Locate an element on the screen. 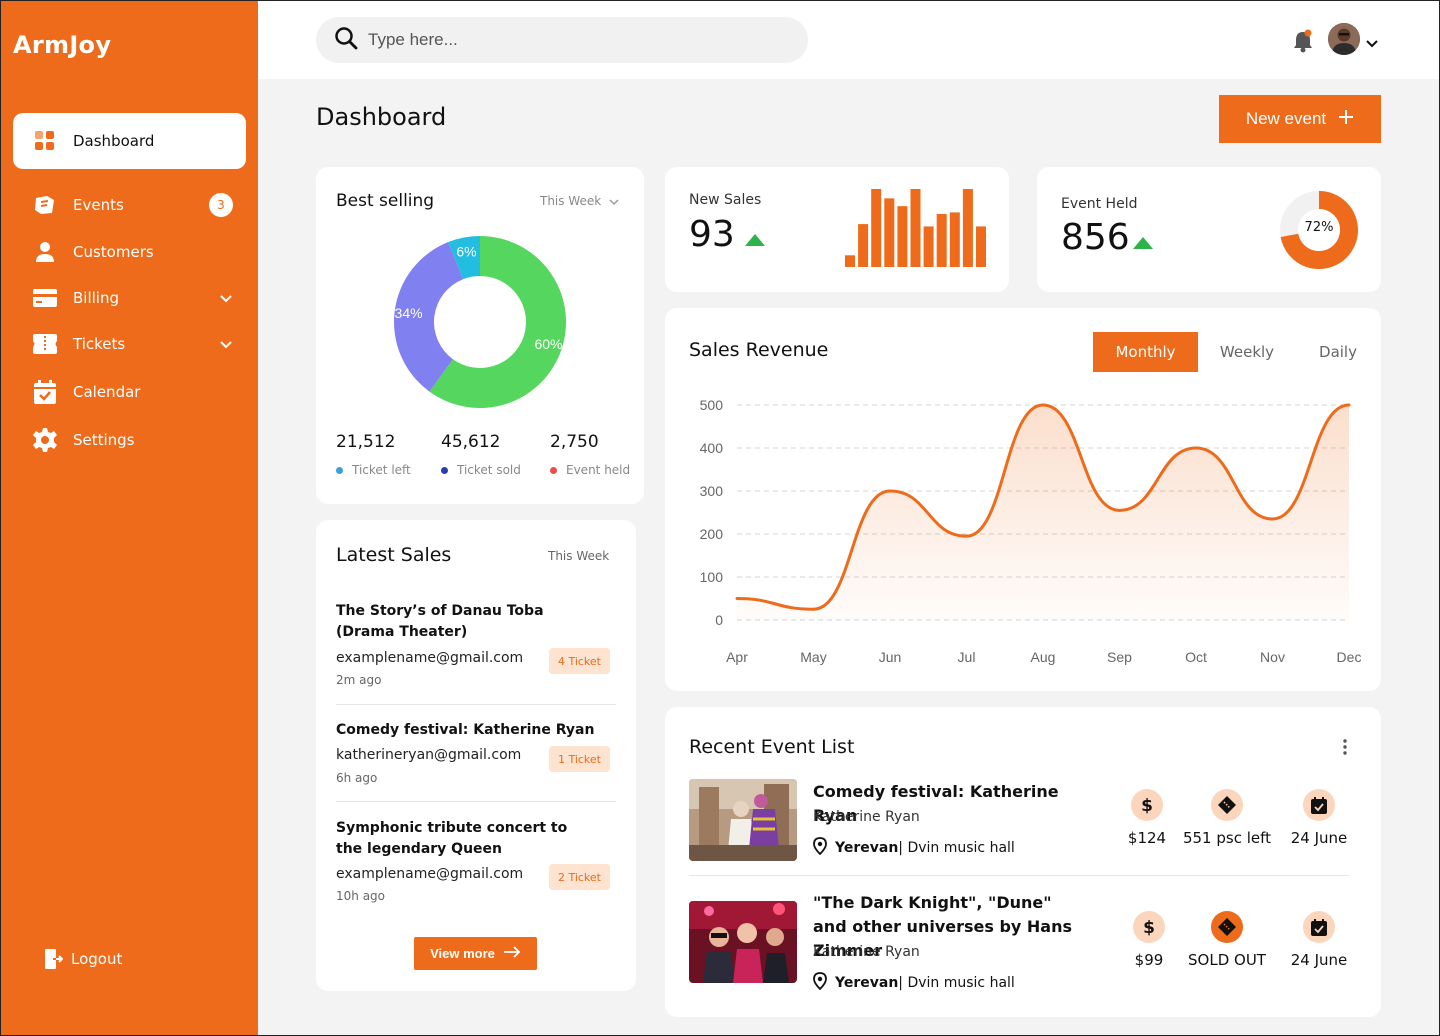 This screenshot has height=1036, width=1440. logout-icon is located at coordinates (54, 959).